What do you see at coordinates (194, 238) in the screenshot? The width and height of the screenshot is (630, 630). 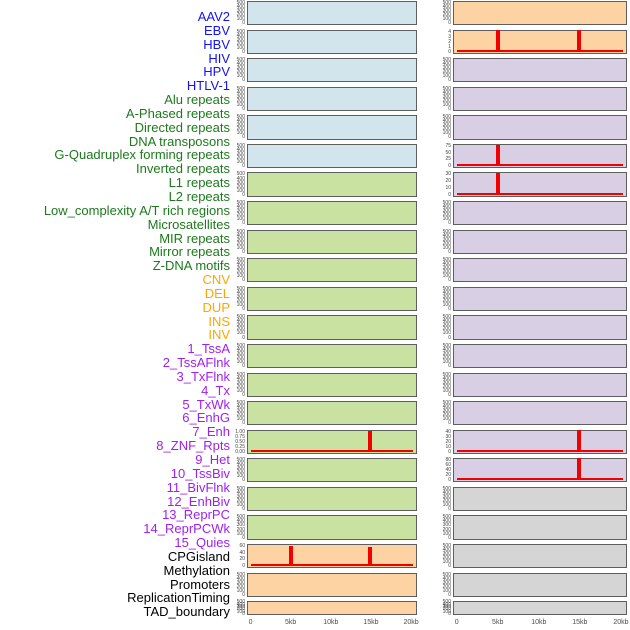 I see `track-label: MIR repeats` at bounding box center [194, 238].